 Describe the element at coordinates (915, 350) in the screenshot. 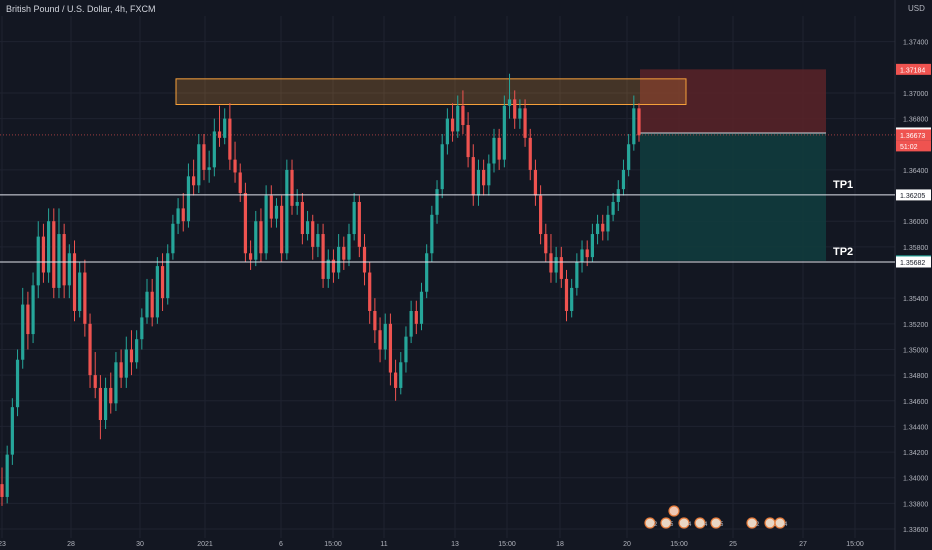

I see `y-tick-label: 1.35000` at that location.